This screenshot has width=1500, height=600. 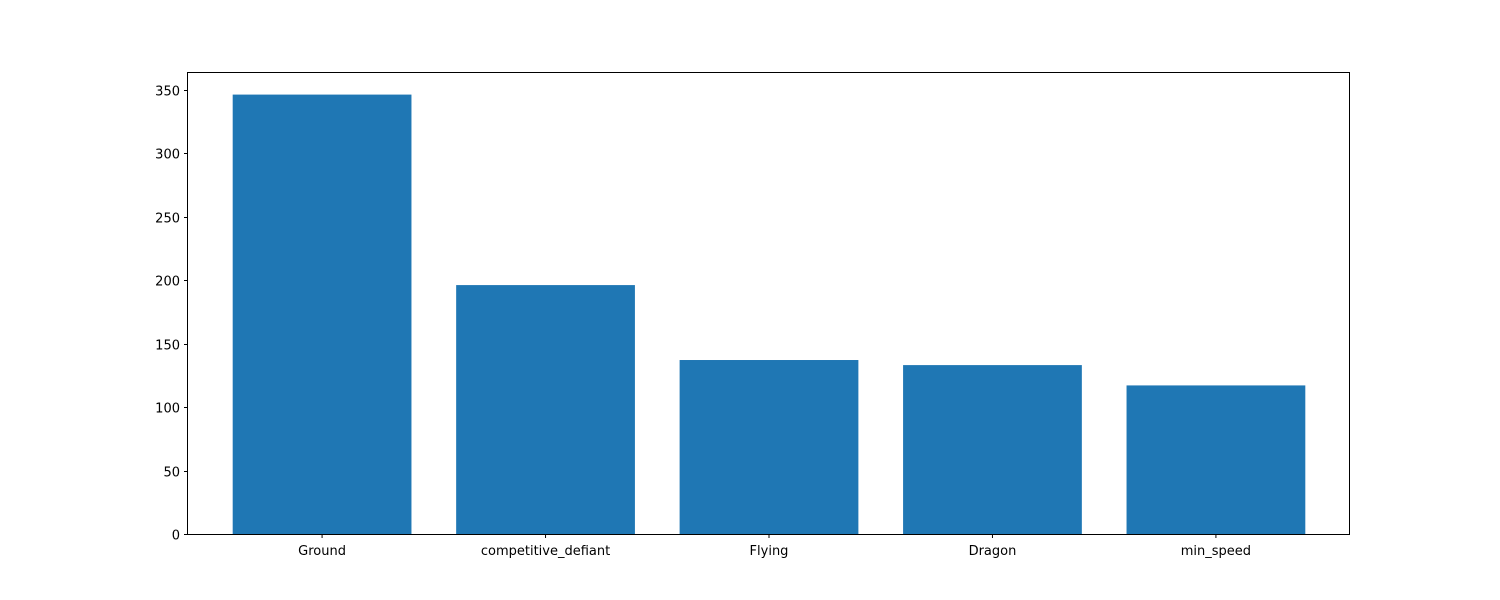 I want to click on y-tick-label: 350, so click(x=167, y=92).